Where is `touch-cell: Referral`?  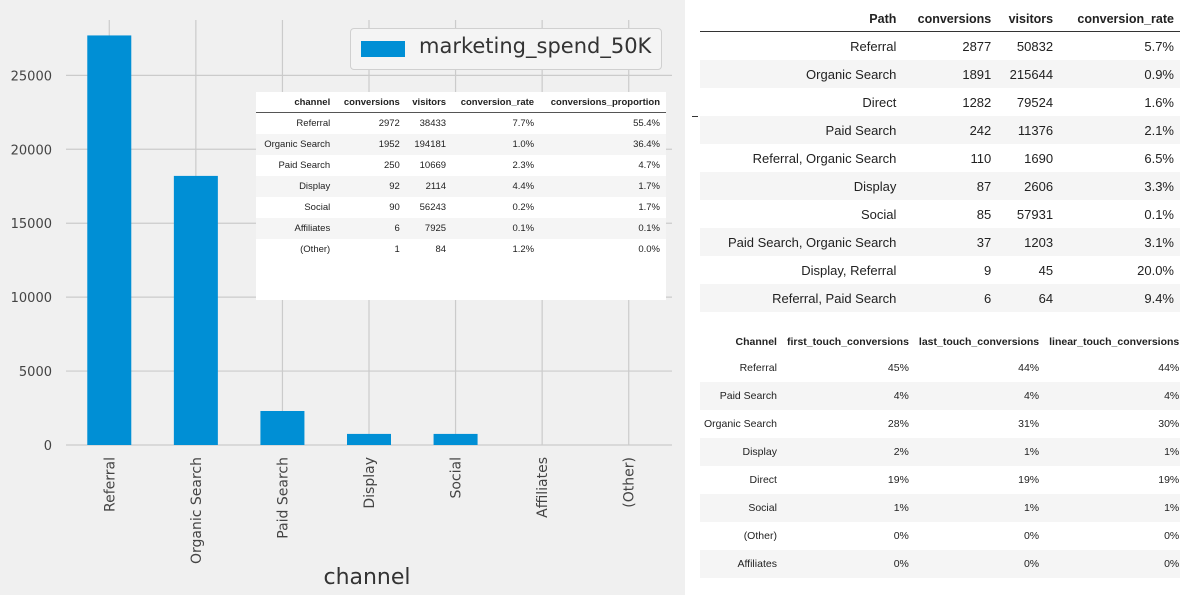
touch-cell: Referral is located at coordinates (758, 368).